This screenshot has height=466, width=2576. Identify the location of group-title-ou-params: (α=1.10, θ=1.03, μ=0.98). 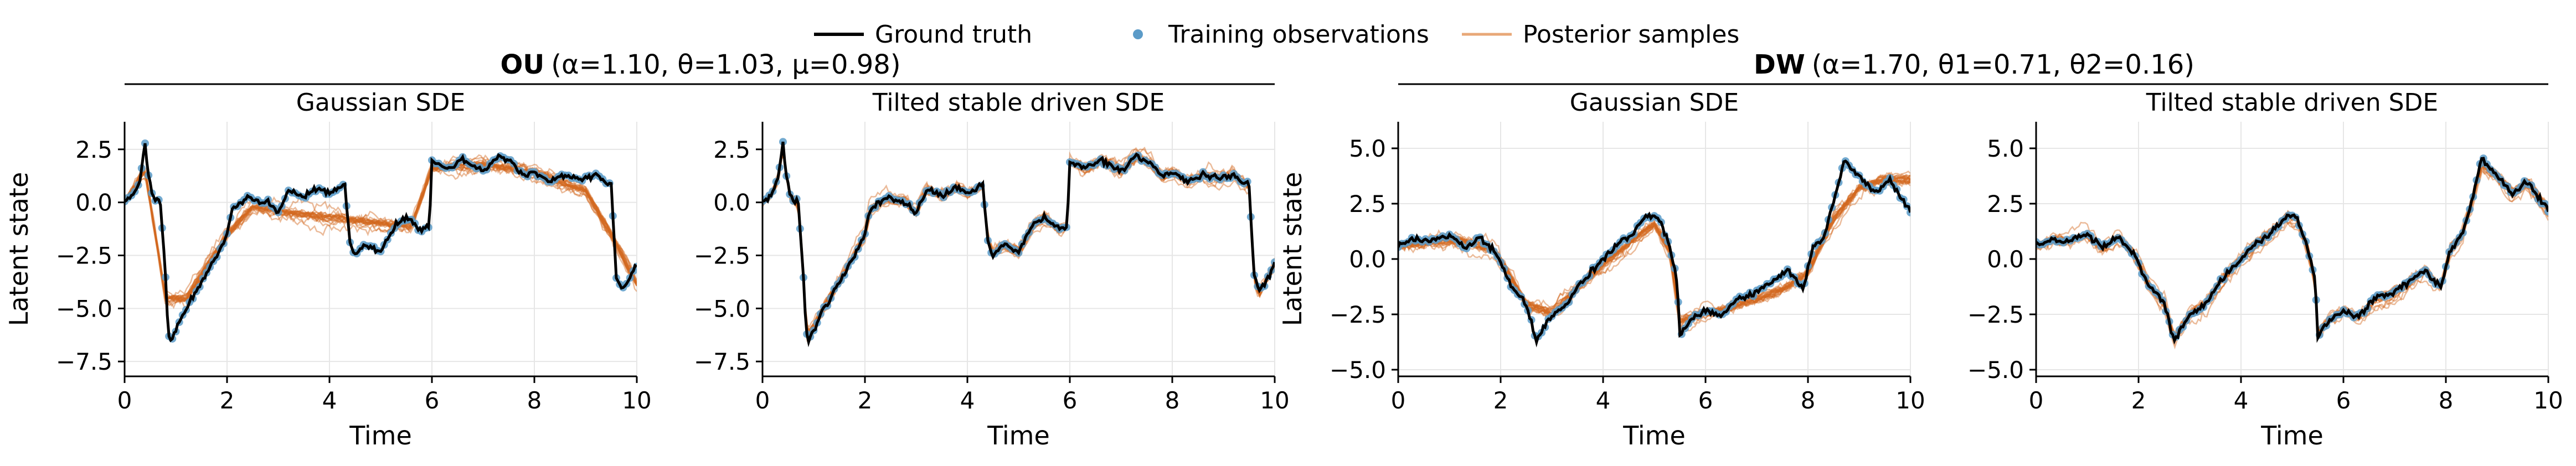
(725, 64).